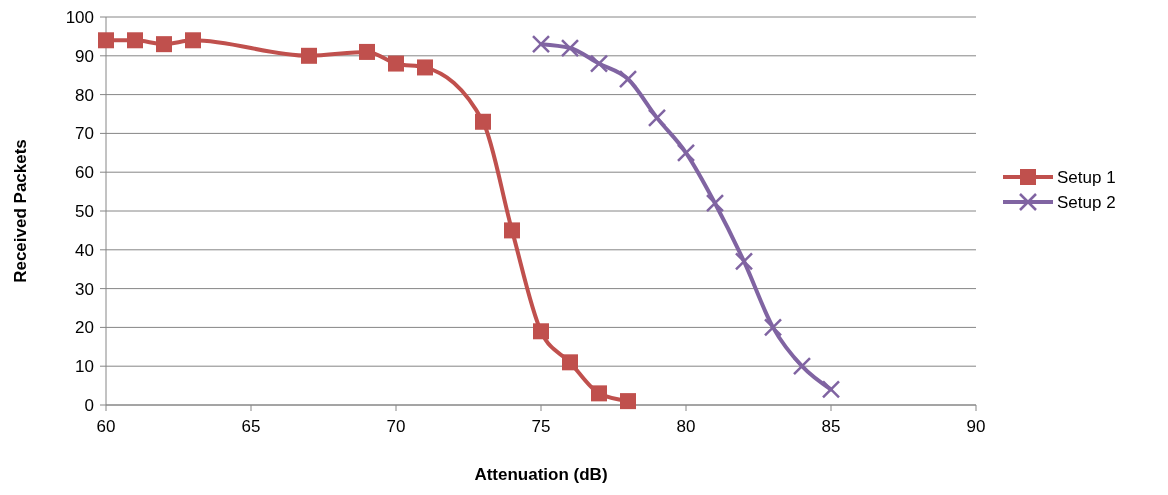 The height and width of the screenshot is (495, 1168). What do you see at coordinates (84, 56) in the screenshot?
I see `y-tick-label: 90` at bounding box center [84, 56].